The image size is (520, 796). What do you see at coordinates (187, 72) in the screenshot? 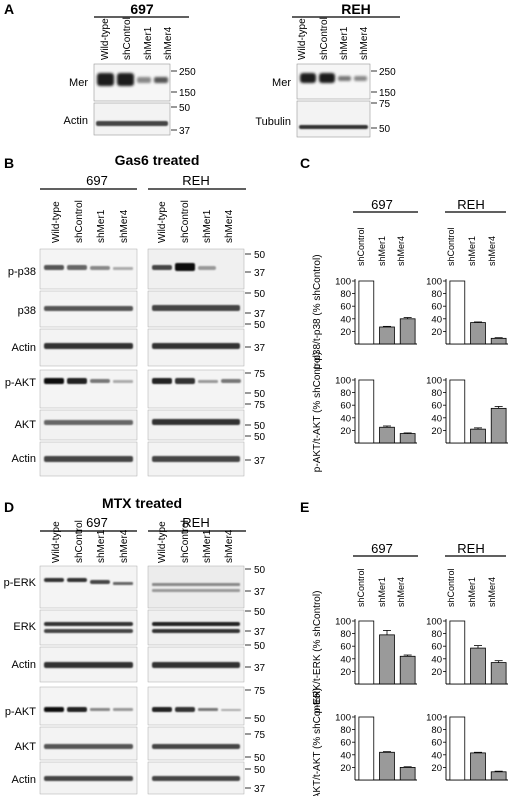
I see `mw-marker: 250` at bounding box center [187, 72].